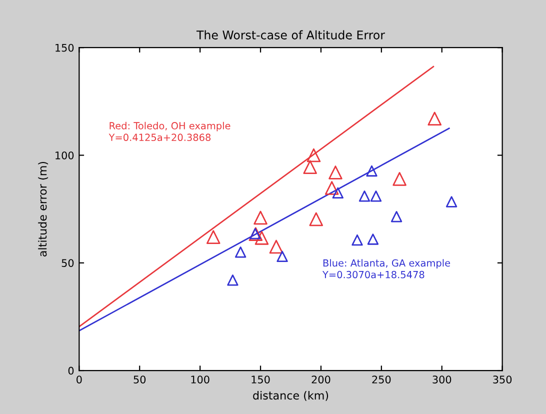 This screenshot has height=414, width=546. What do you see at coordinates (169, 132) in the screenshot?
I see `annotation: Red: Toledo, OH example Y=0.4125a+20.3868` at bounding box center [169, 132].